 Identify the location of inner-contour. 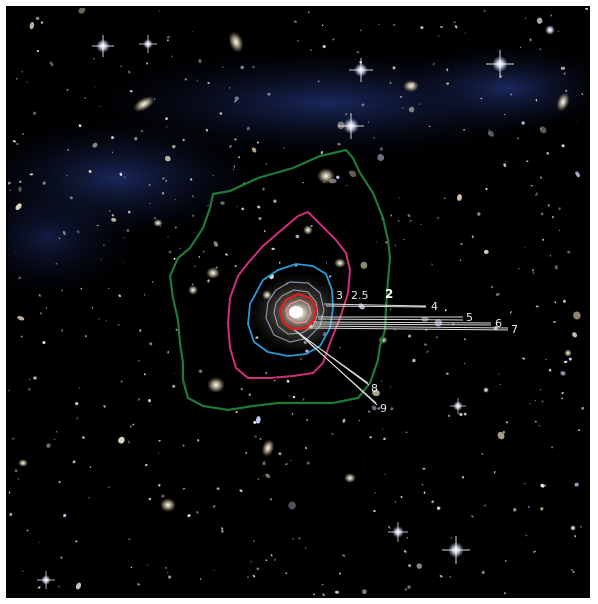
(290, 310).